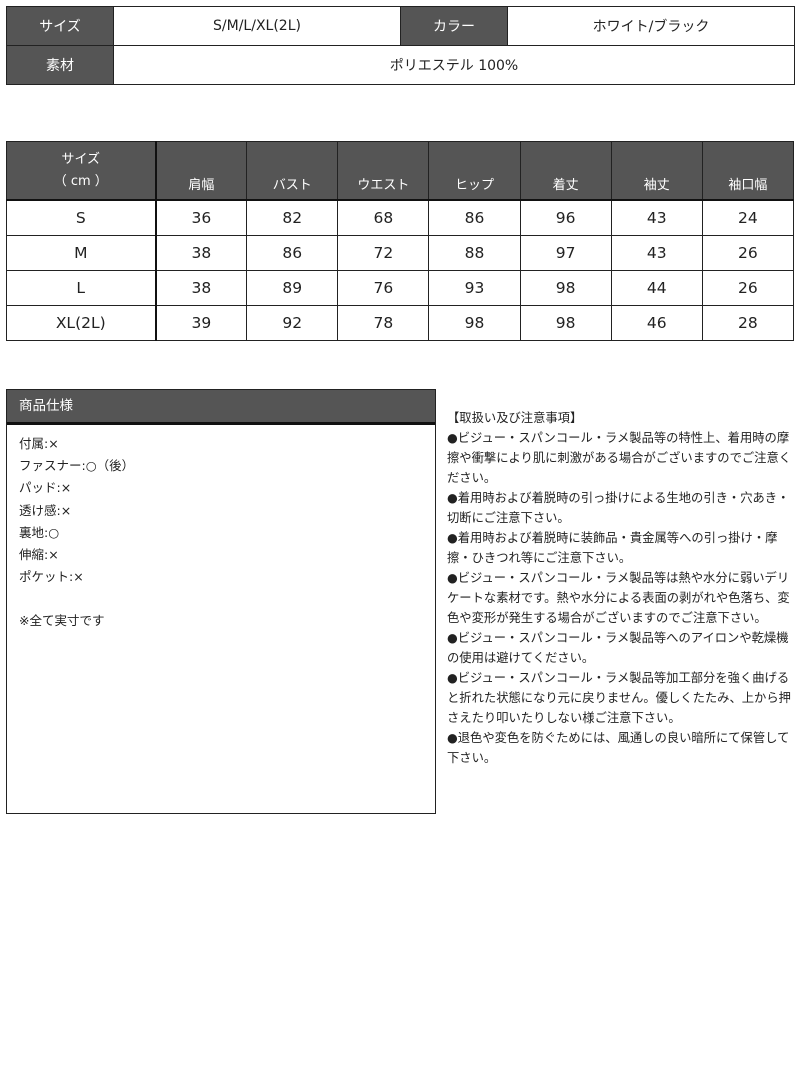  Describe the element at coordinates (51, 577) in the screenshot. I see `spec-item: ポケット:×` at that location.